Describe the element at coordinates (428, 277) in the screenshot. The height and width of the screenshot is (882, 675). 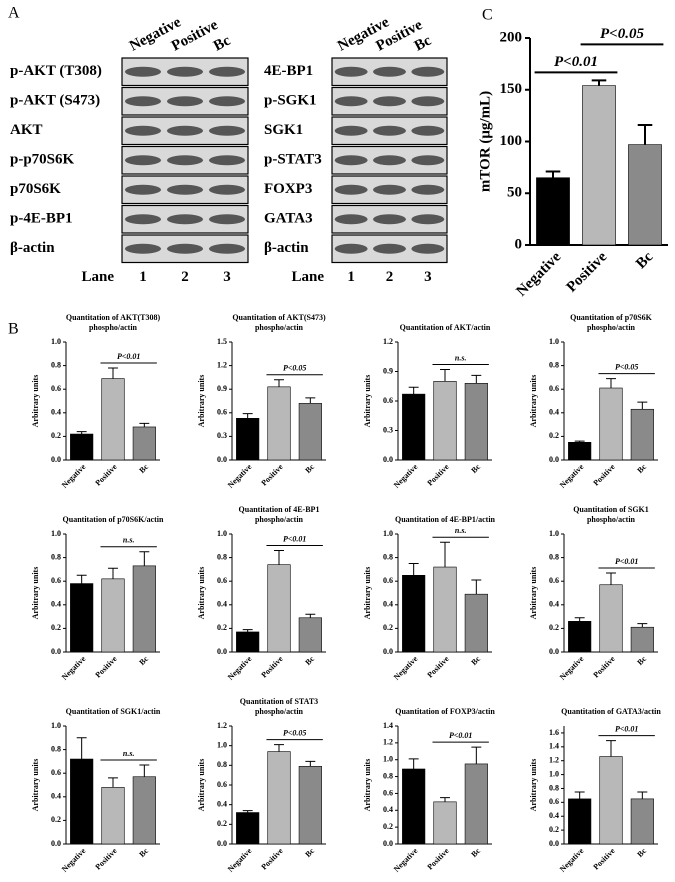
I see `lane-number: 3` at that location.